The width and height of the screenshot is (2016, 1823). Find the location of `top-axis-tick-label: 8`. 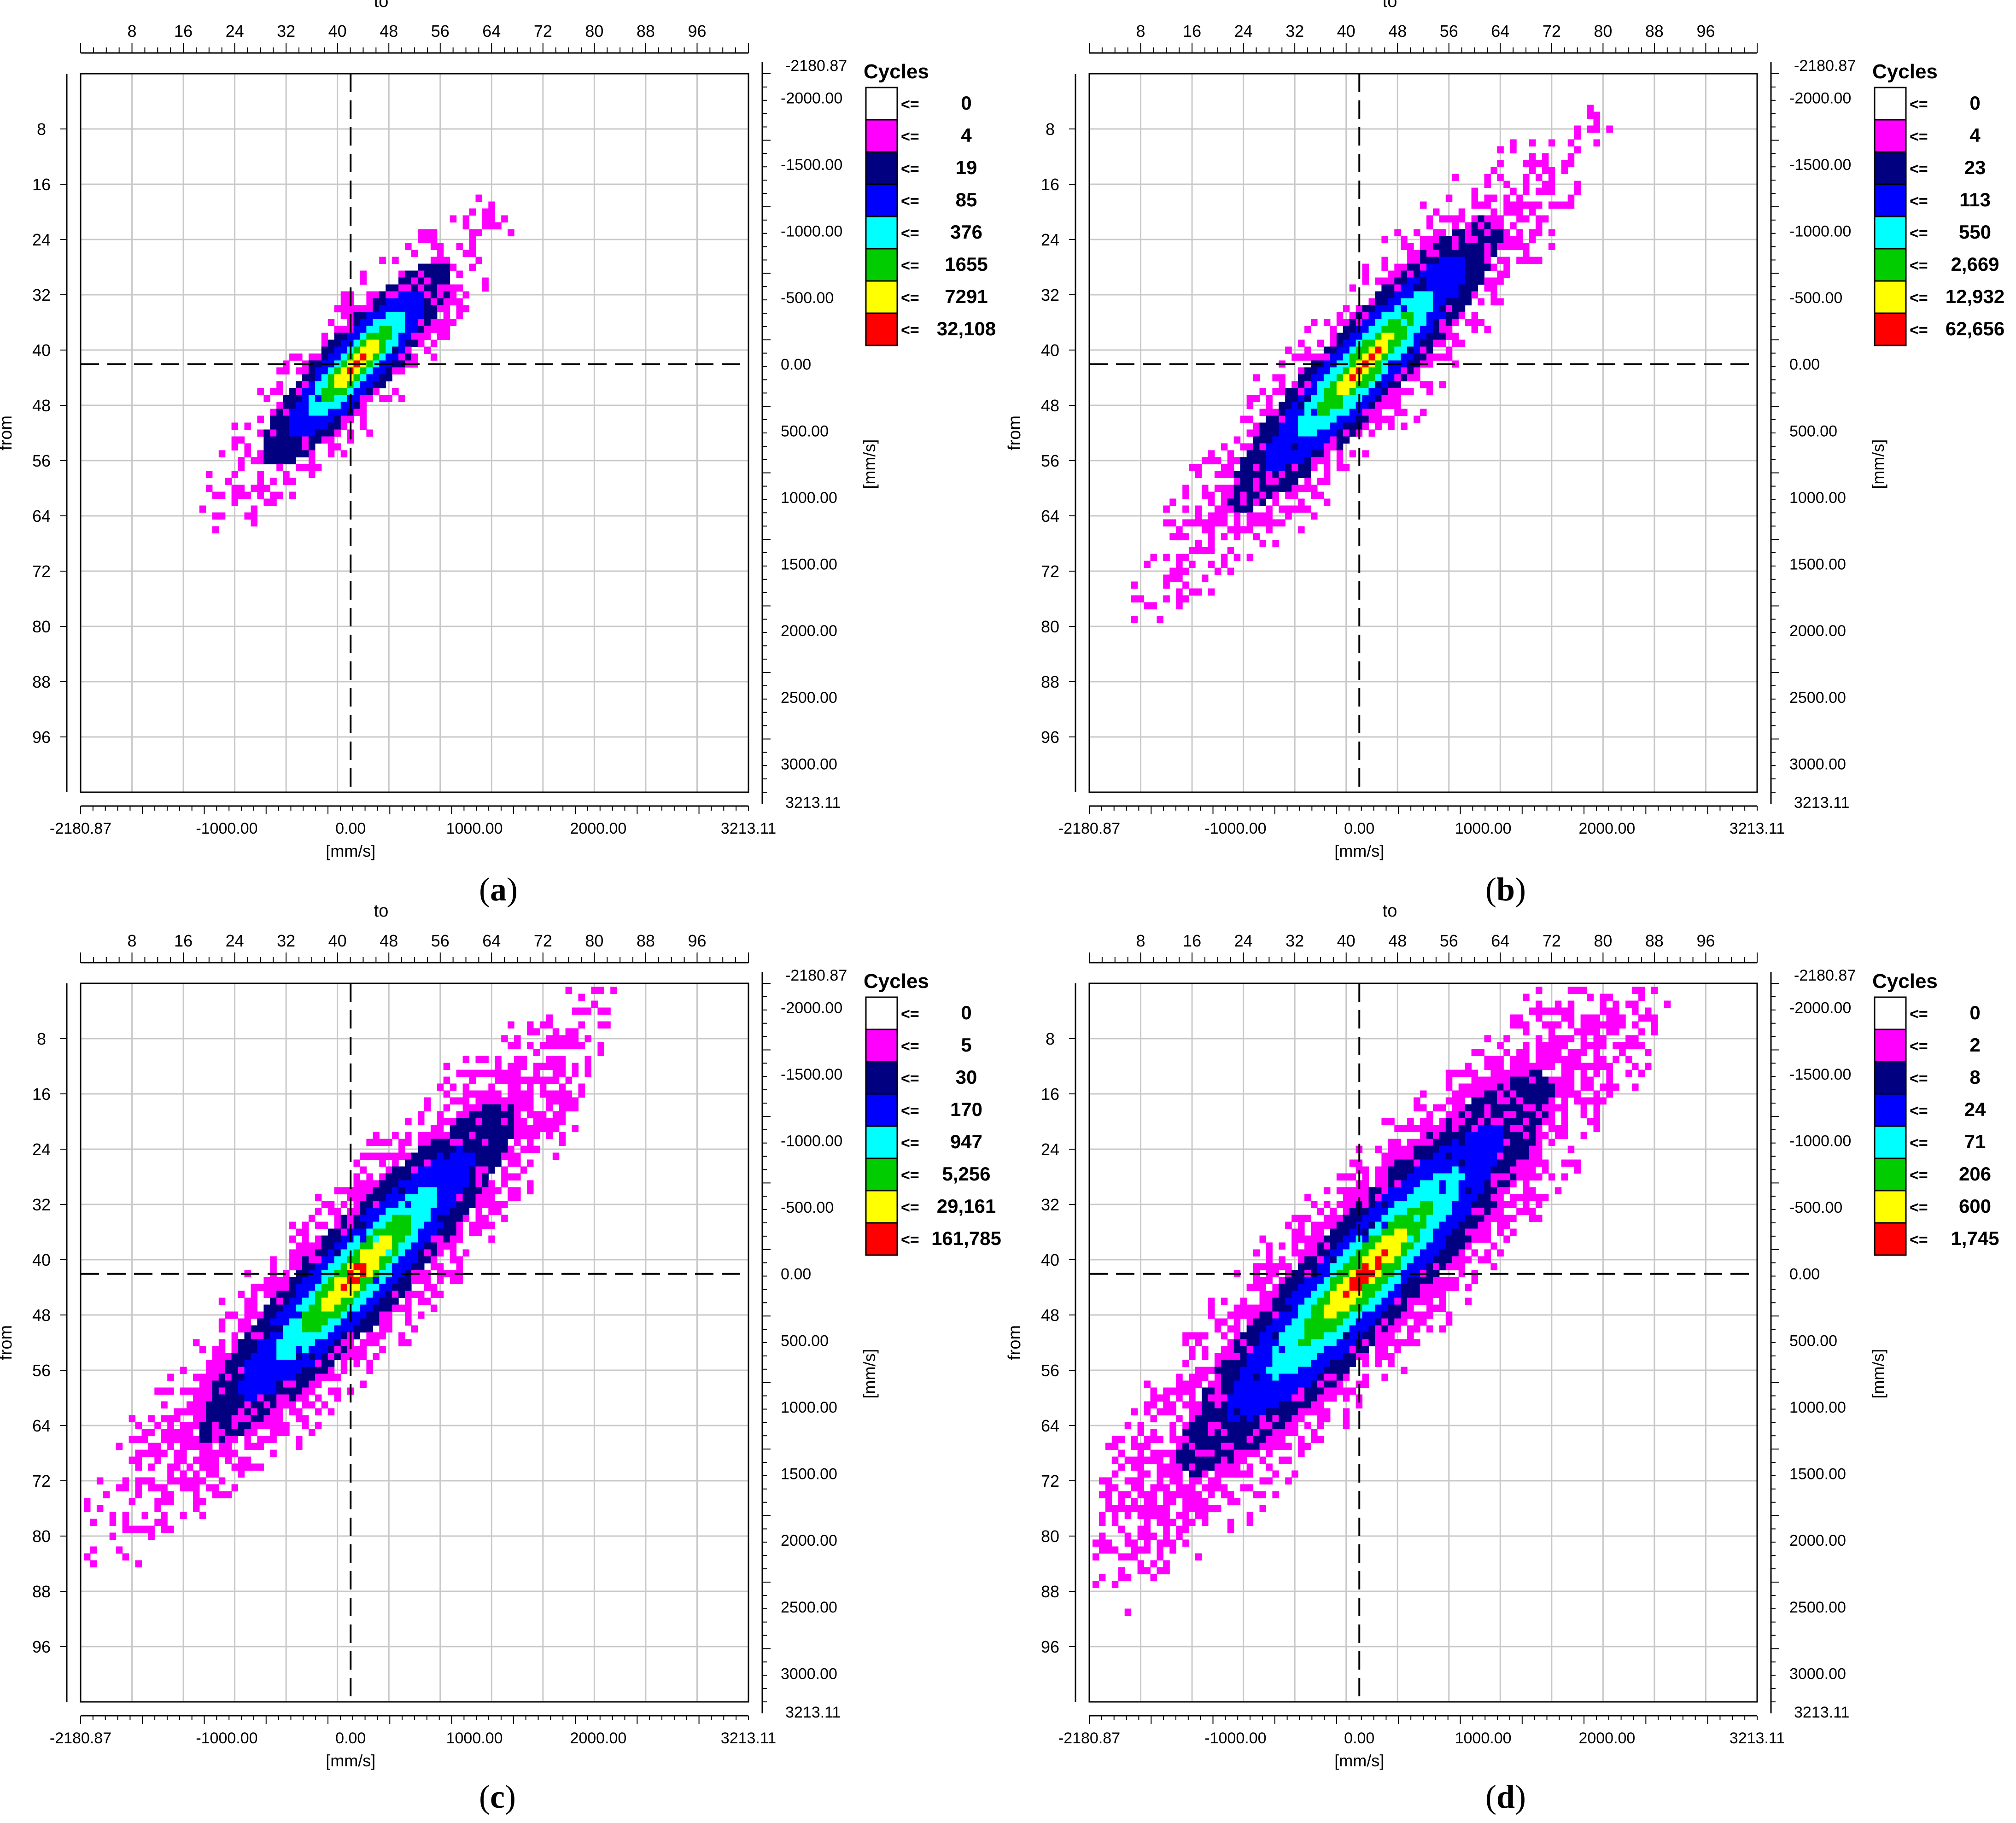

top-axis-tick-label: 8 is located at coordinates (132, 31).